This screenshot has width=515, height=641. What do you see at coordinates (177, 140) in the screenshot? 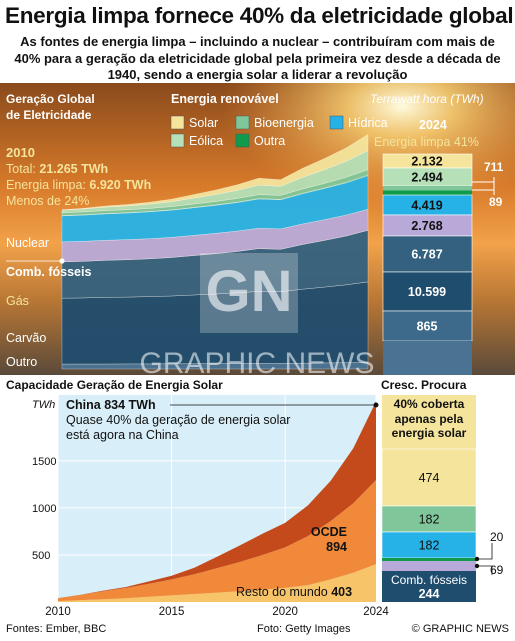
I see `legend-swatch-eolica` at bounding box center [177, 140].